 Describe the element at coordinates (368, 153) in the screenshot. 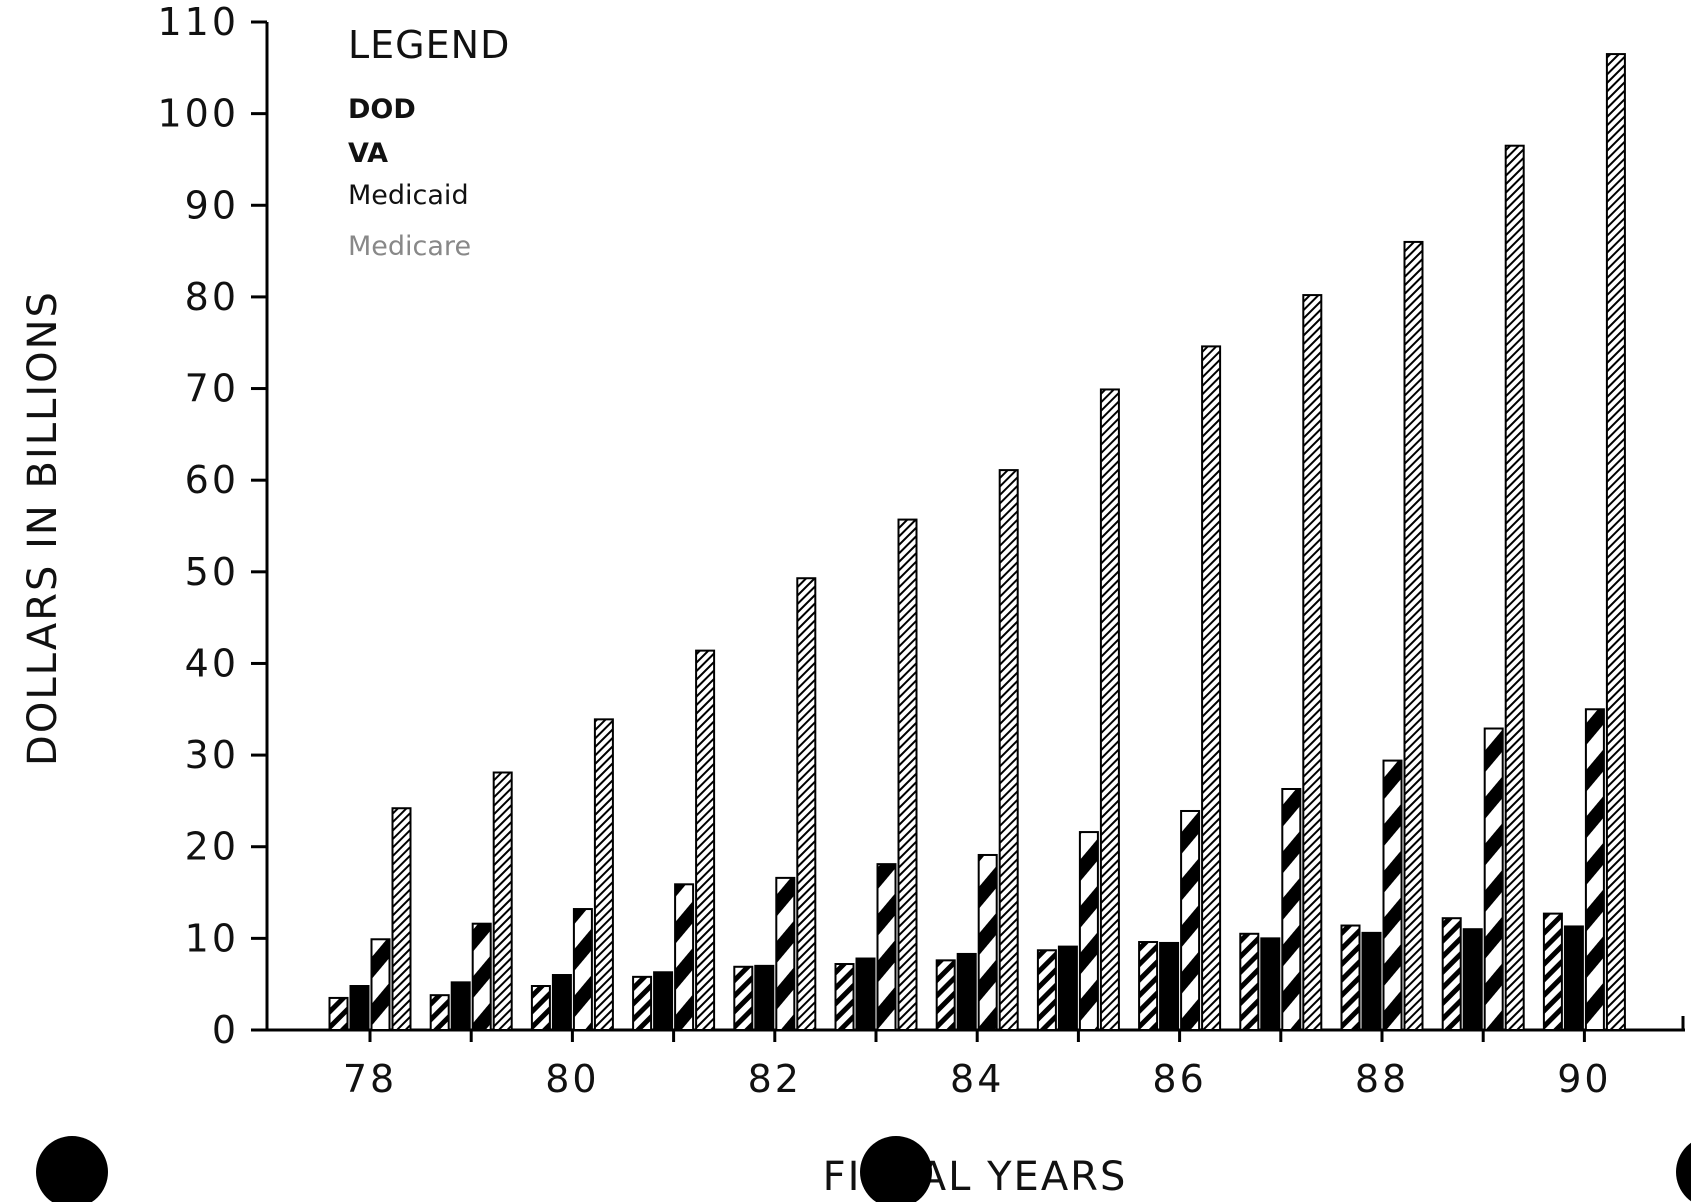

I see `legend-item-va: VA` at that location.